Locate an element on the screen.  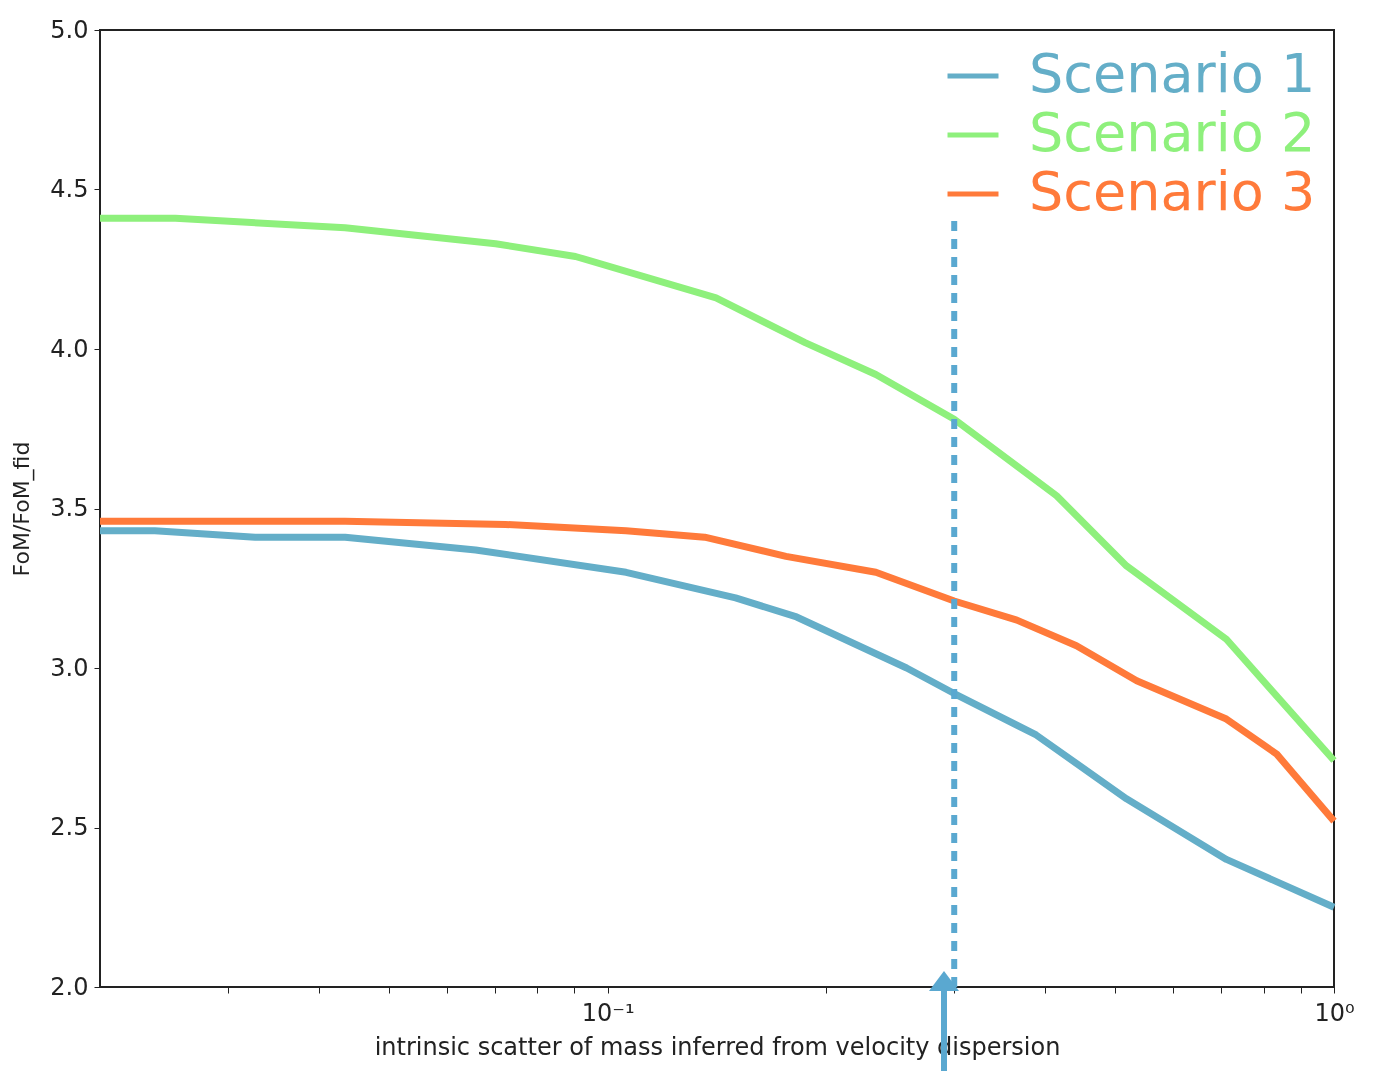
y-tick-label: 4.5 is located at coordinates (69, 189).